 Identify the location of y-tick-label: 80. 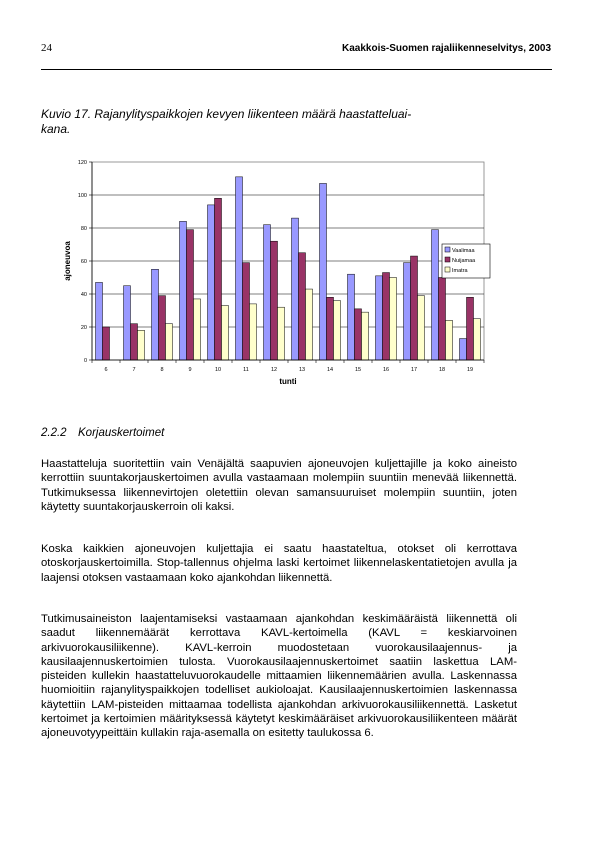
(84, 229).